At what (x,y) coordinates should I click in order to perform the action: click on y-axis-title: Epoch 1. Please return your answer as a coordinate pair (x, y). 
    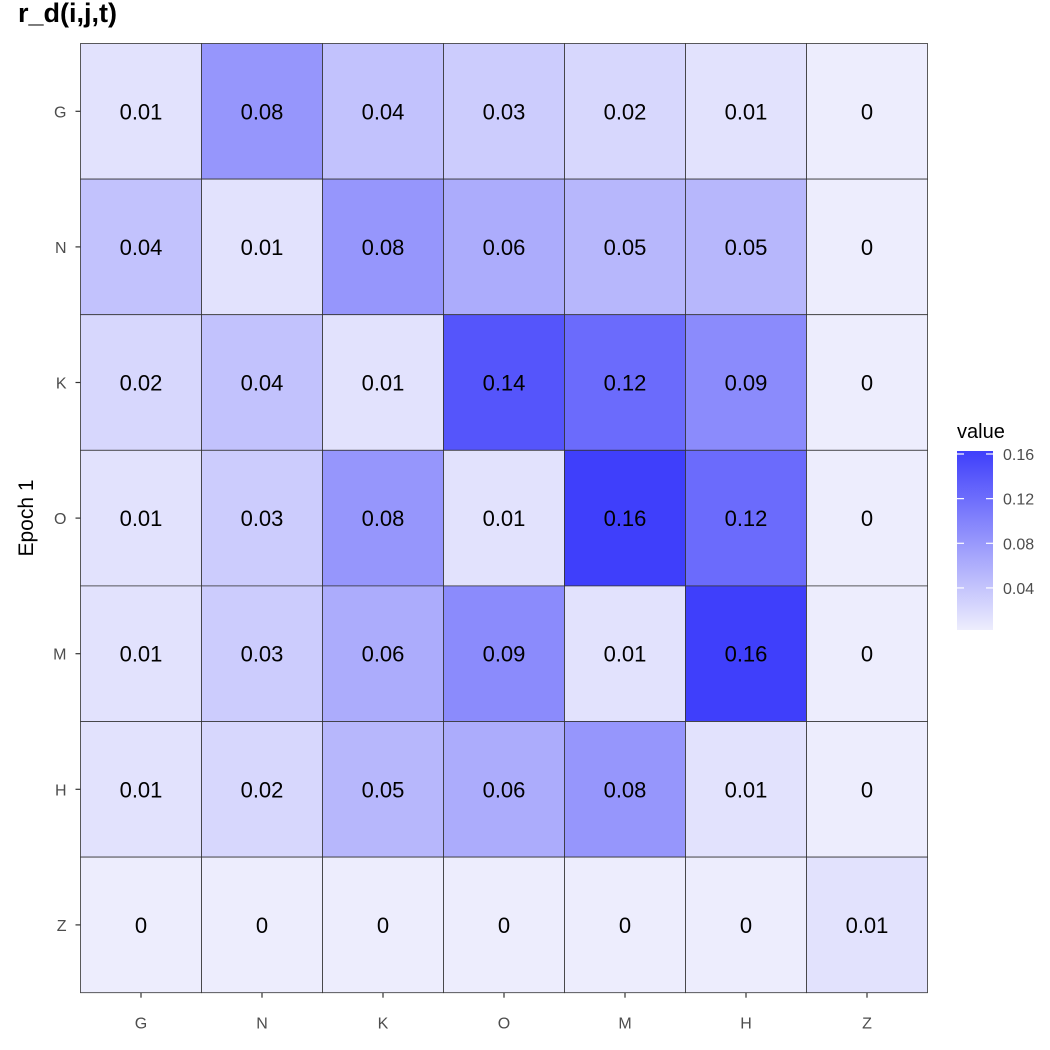
    Looking at the image, I should click on (26, 517).